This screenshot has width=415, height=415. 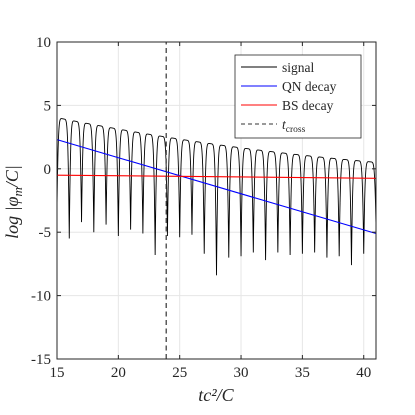 What do you see at coordinates (179, 373) in the screenshot?
I see `x-tick-label: 25` at bounding box center [179, 373].